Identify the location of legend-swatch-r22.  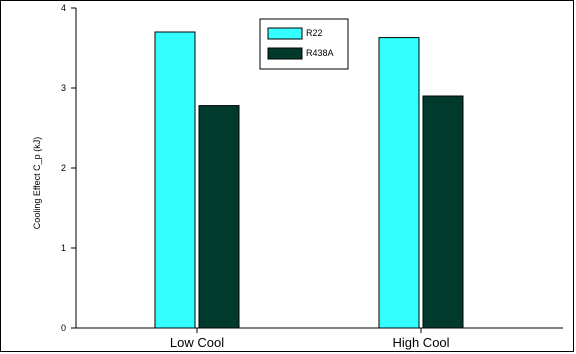
(285, 33).